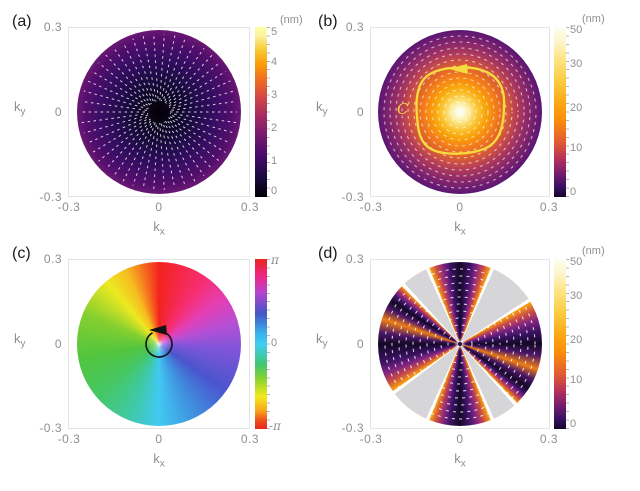  What do you see at coordinates (460, 207) in the screenshot?
I see `panel-b-xtick-mid: 0` at bounding box center [460, 207].